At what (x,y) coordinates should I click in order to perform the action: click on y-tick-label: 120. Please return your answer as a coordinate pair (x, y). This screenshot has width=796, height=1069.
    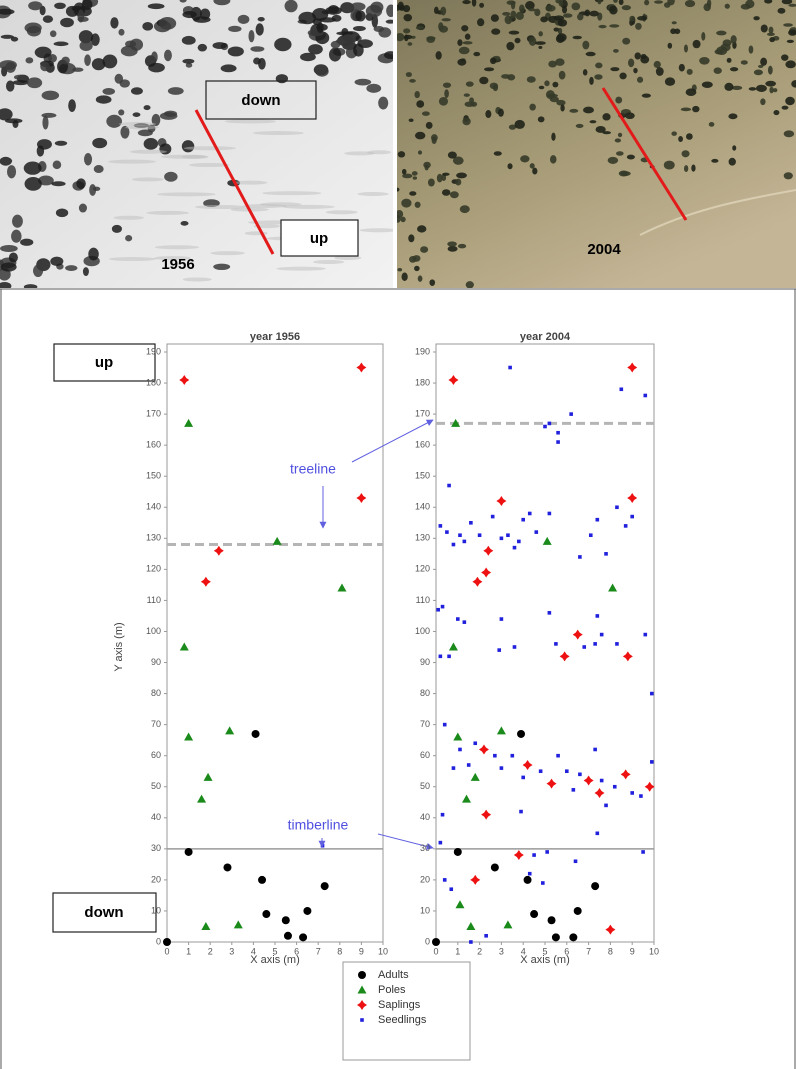
    Looking at the image, I should click on (153, 569).